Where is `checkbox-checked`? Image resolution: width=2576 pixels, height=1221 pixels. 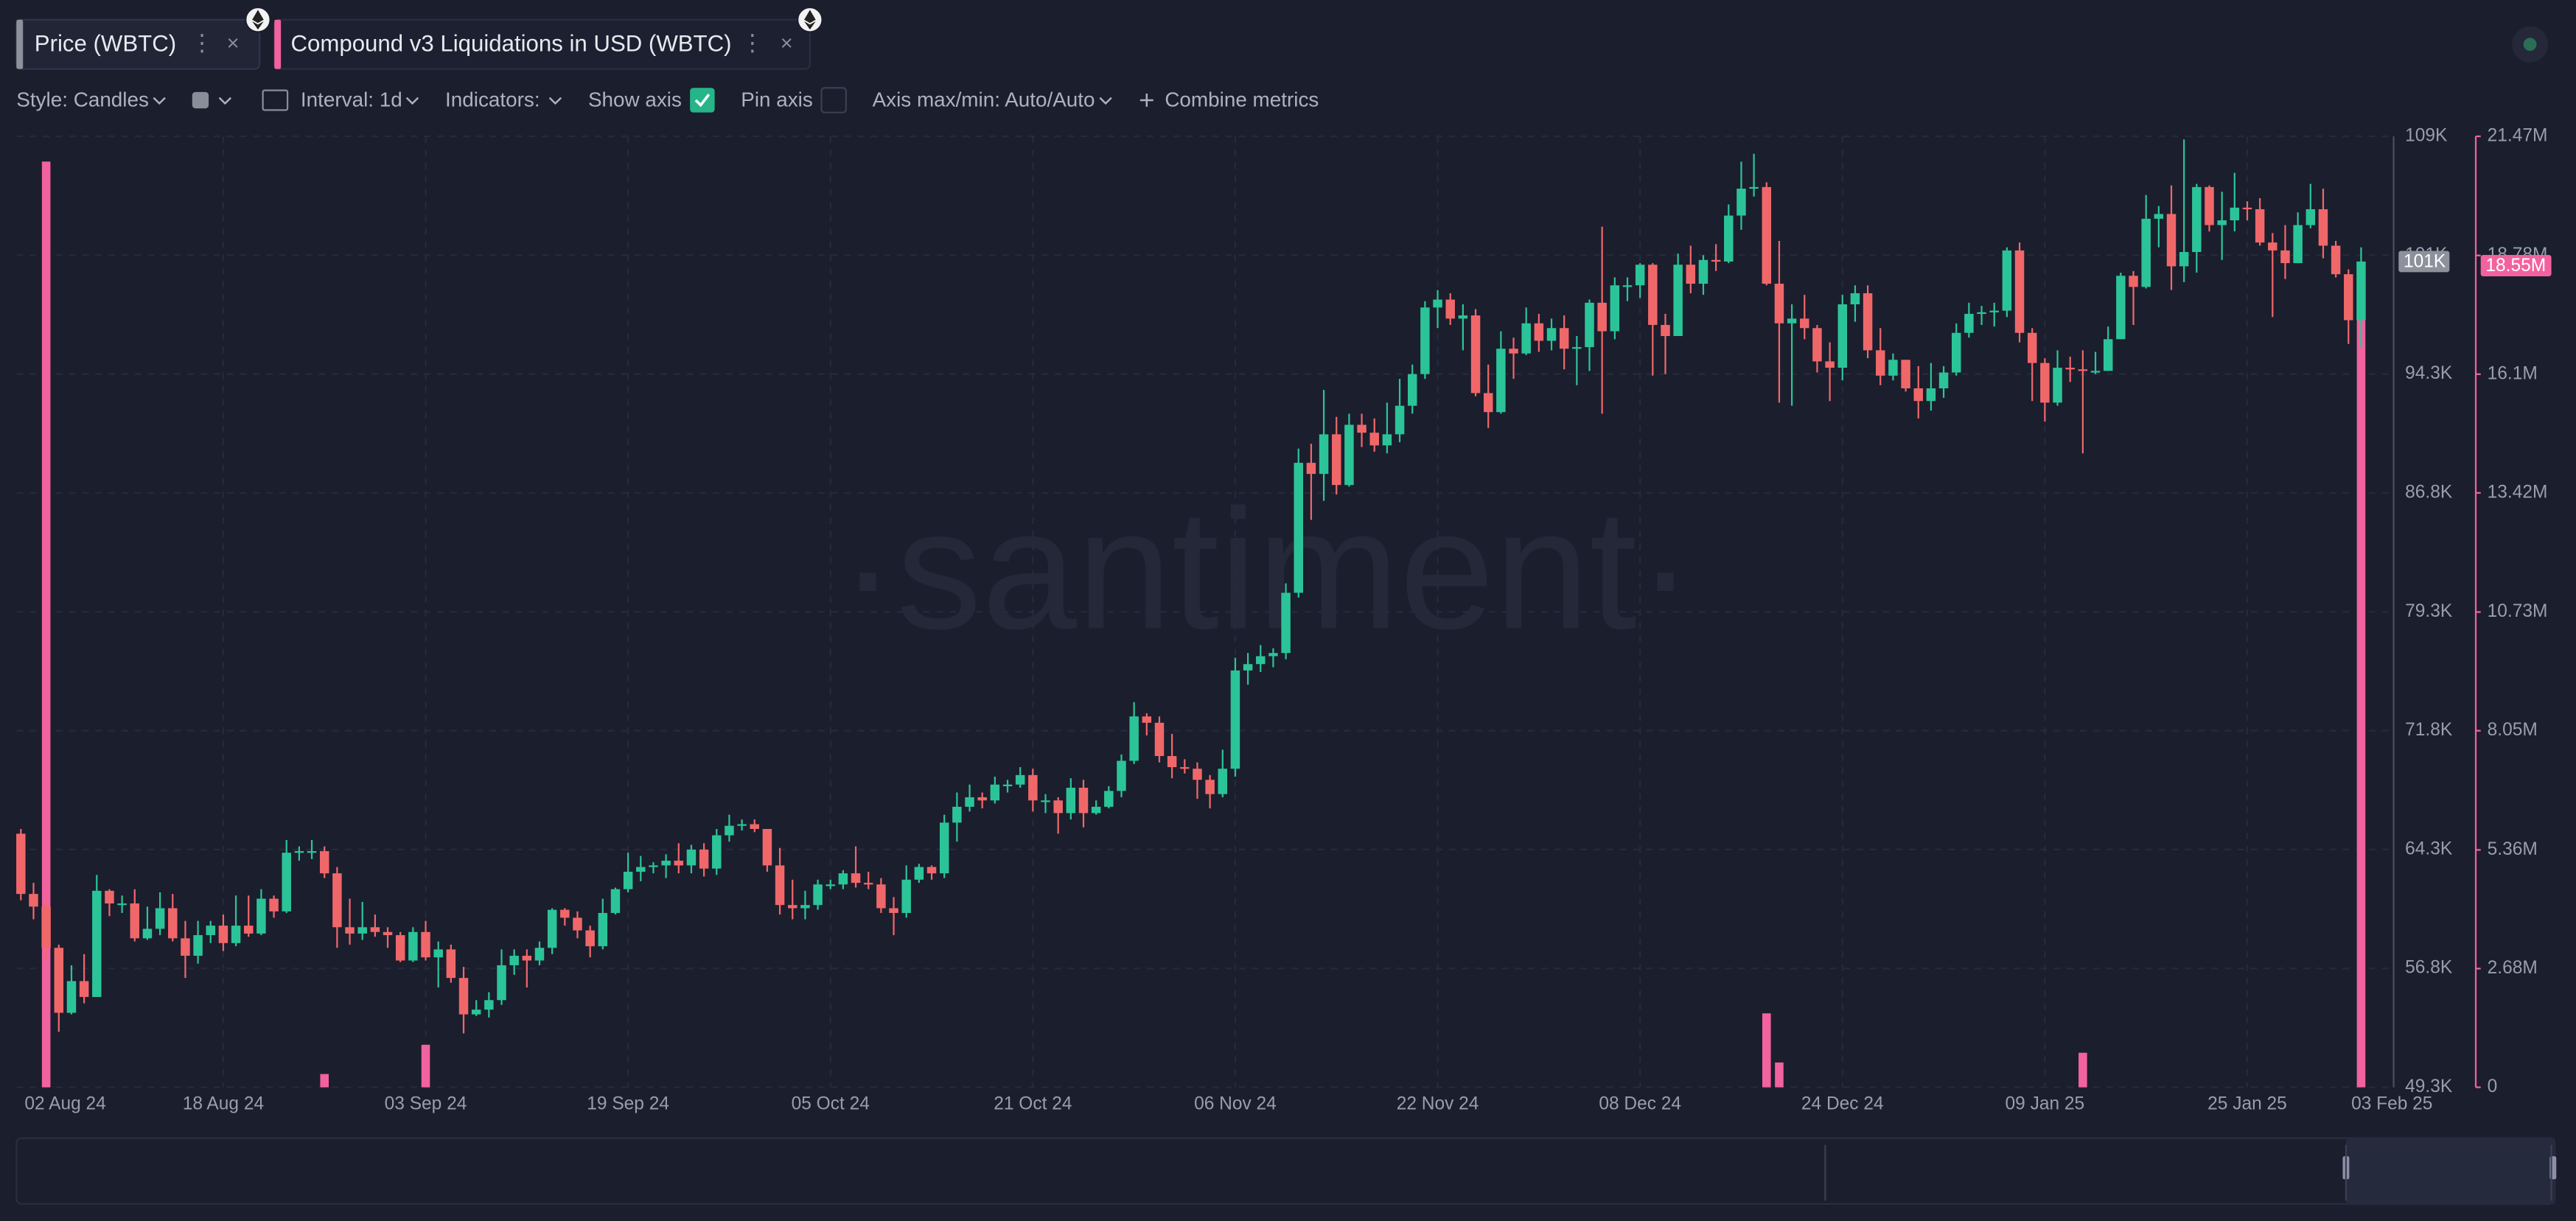 checkbox-checked is located at coordinates (702, 100).